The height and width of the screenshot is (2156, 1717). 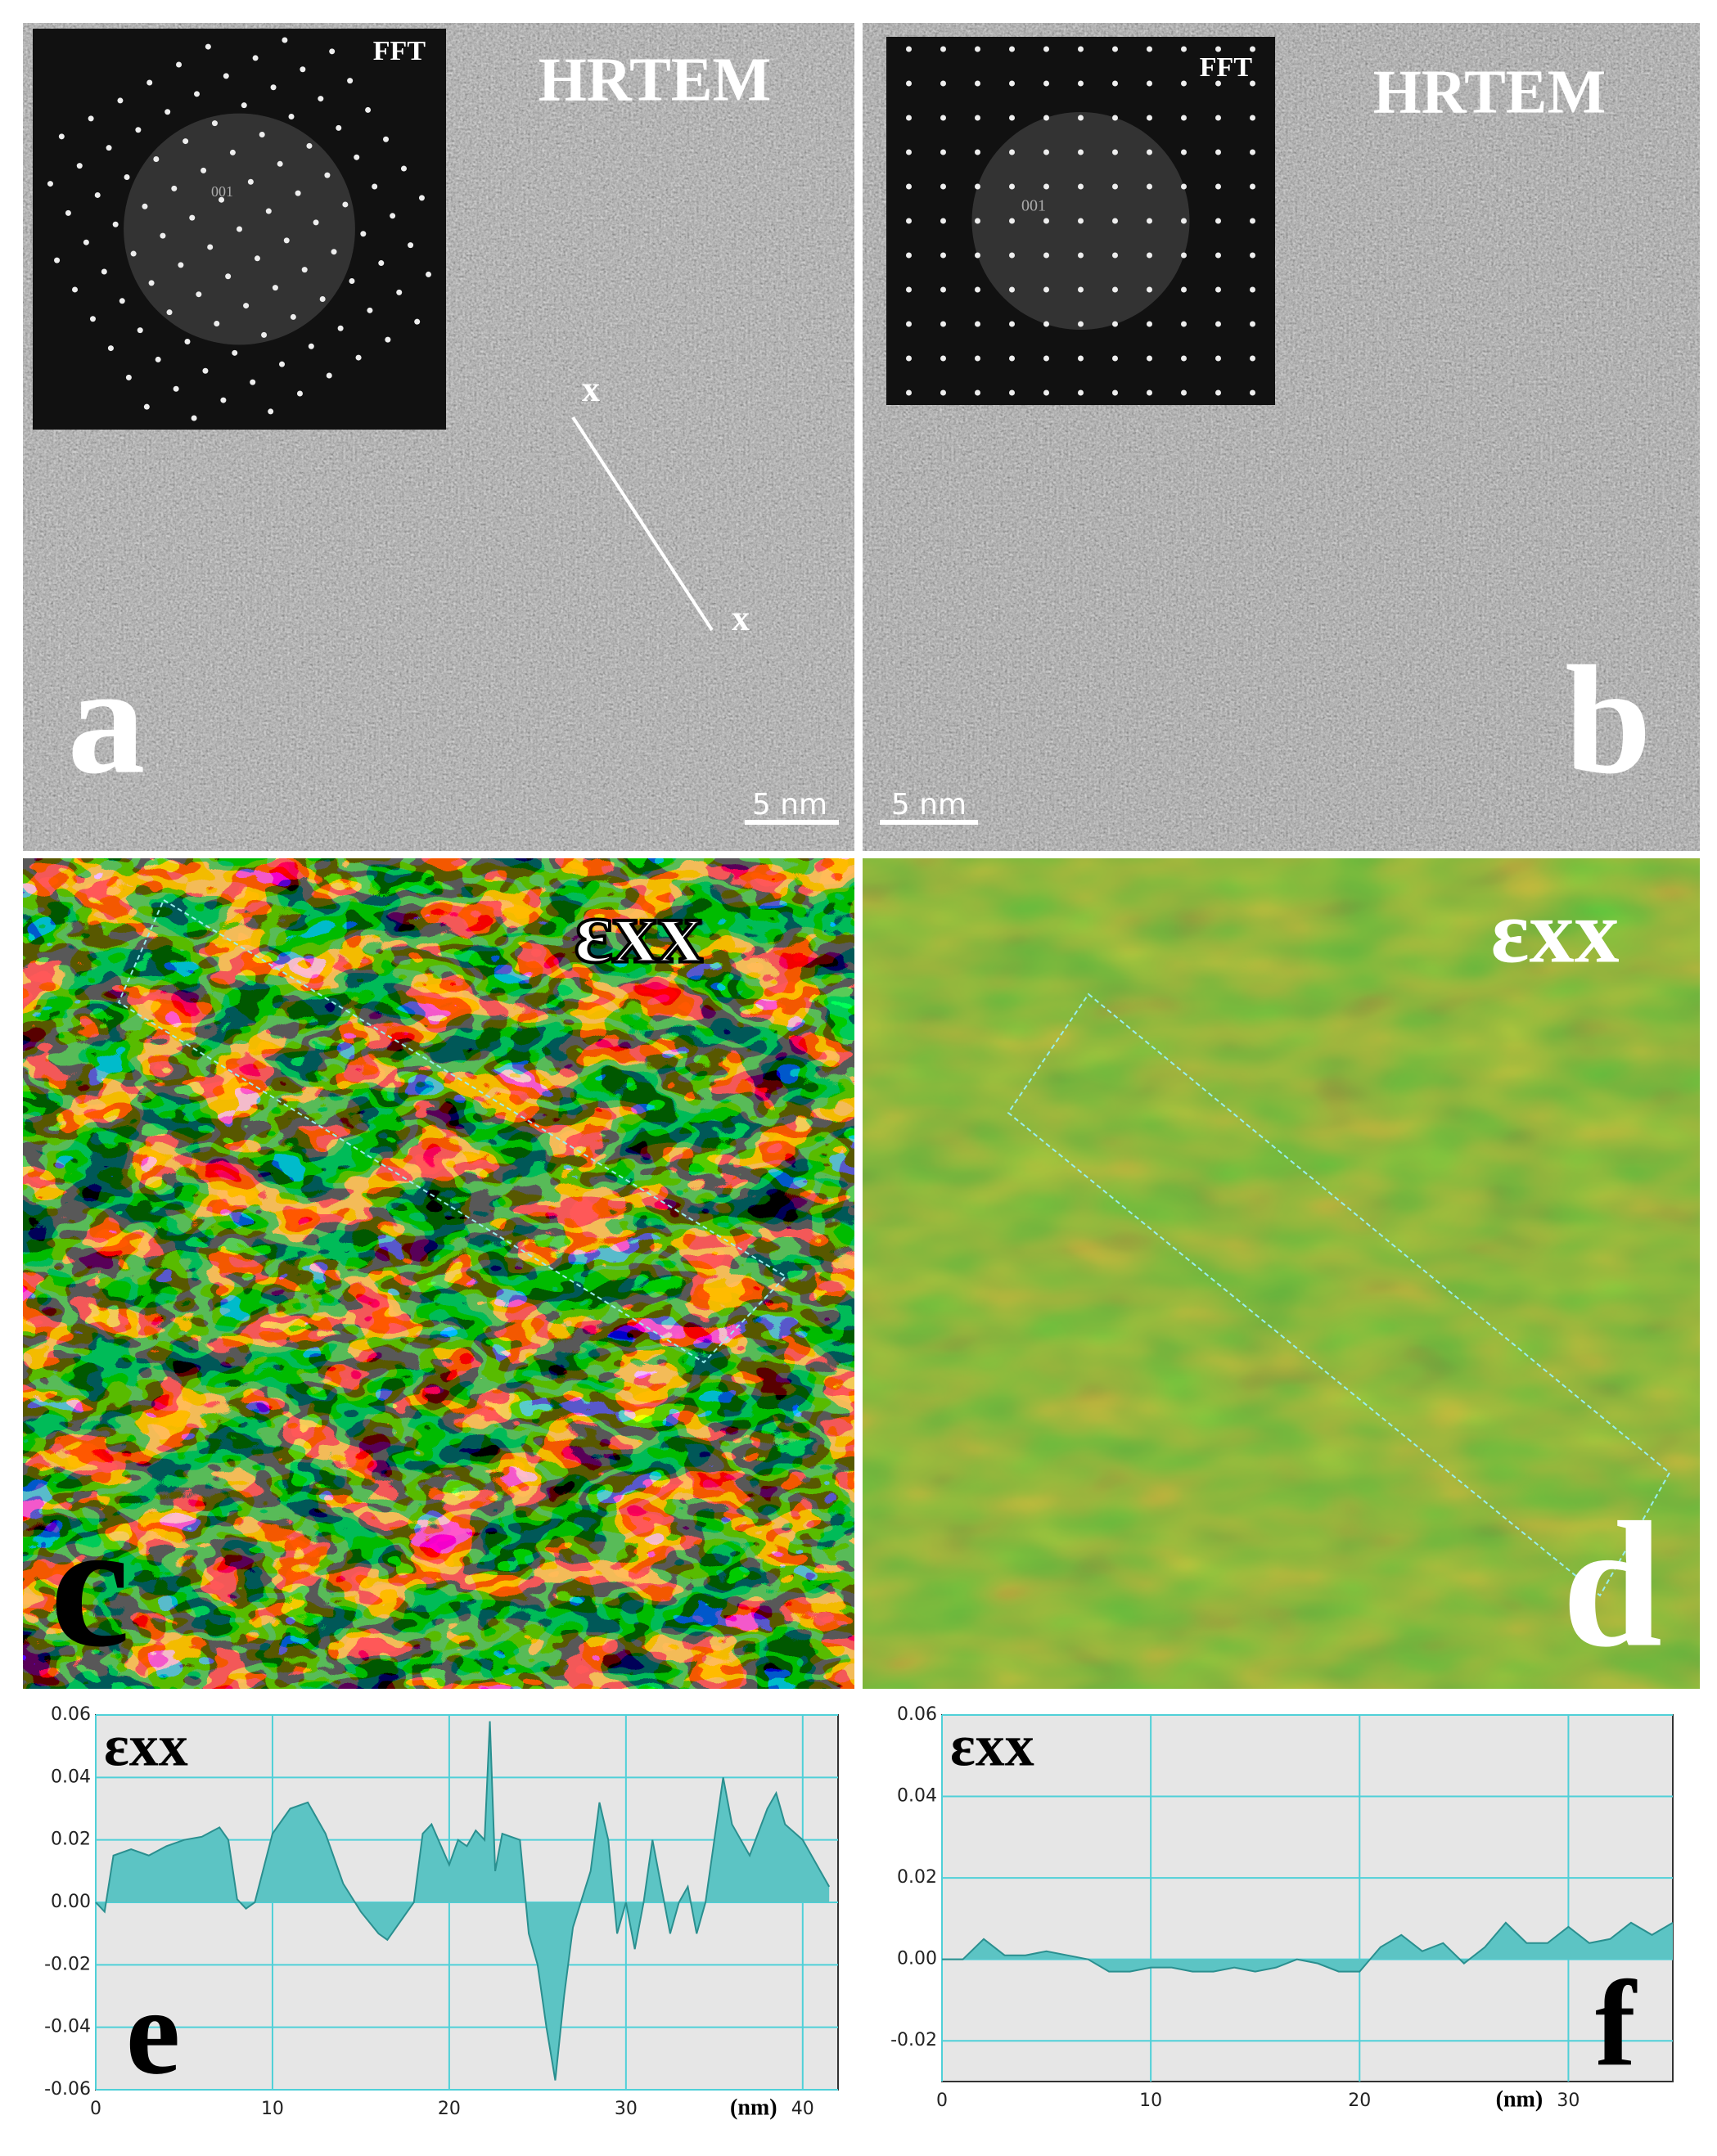 I want to click on y-tick-label: 0.06, so click(x=71, y=1715).